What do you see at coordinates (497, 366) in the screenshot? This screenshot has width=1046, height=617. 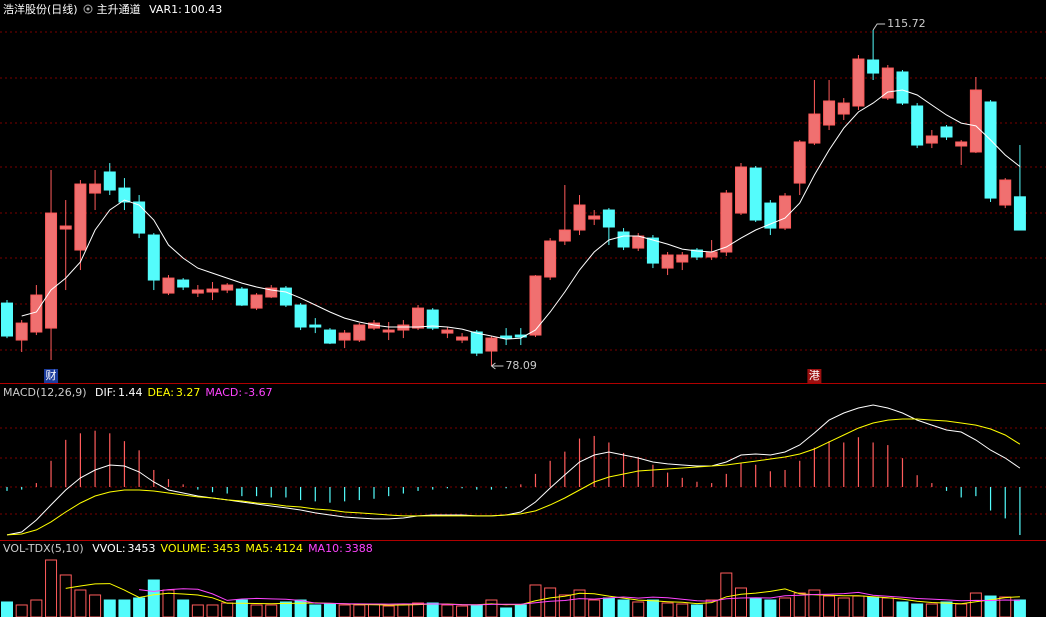 I see `low-pointer` at bounding box center [497, 366].